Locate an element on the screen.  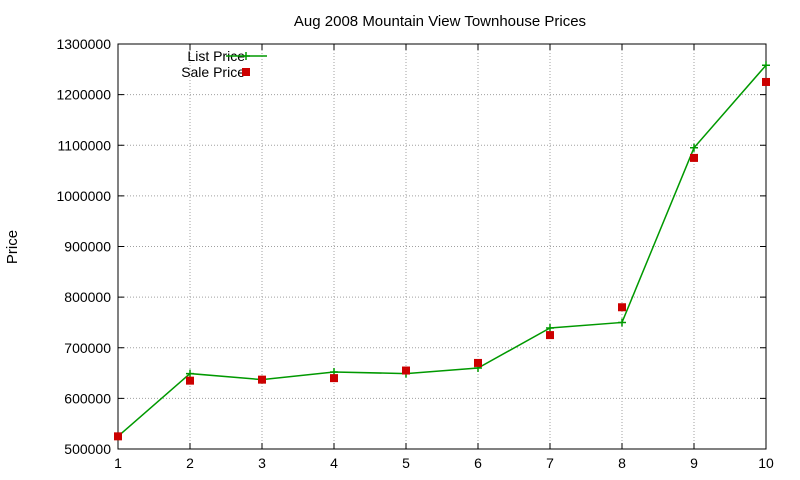
y-tick-label: 700000 is located at coordinates (87, 348).